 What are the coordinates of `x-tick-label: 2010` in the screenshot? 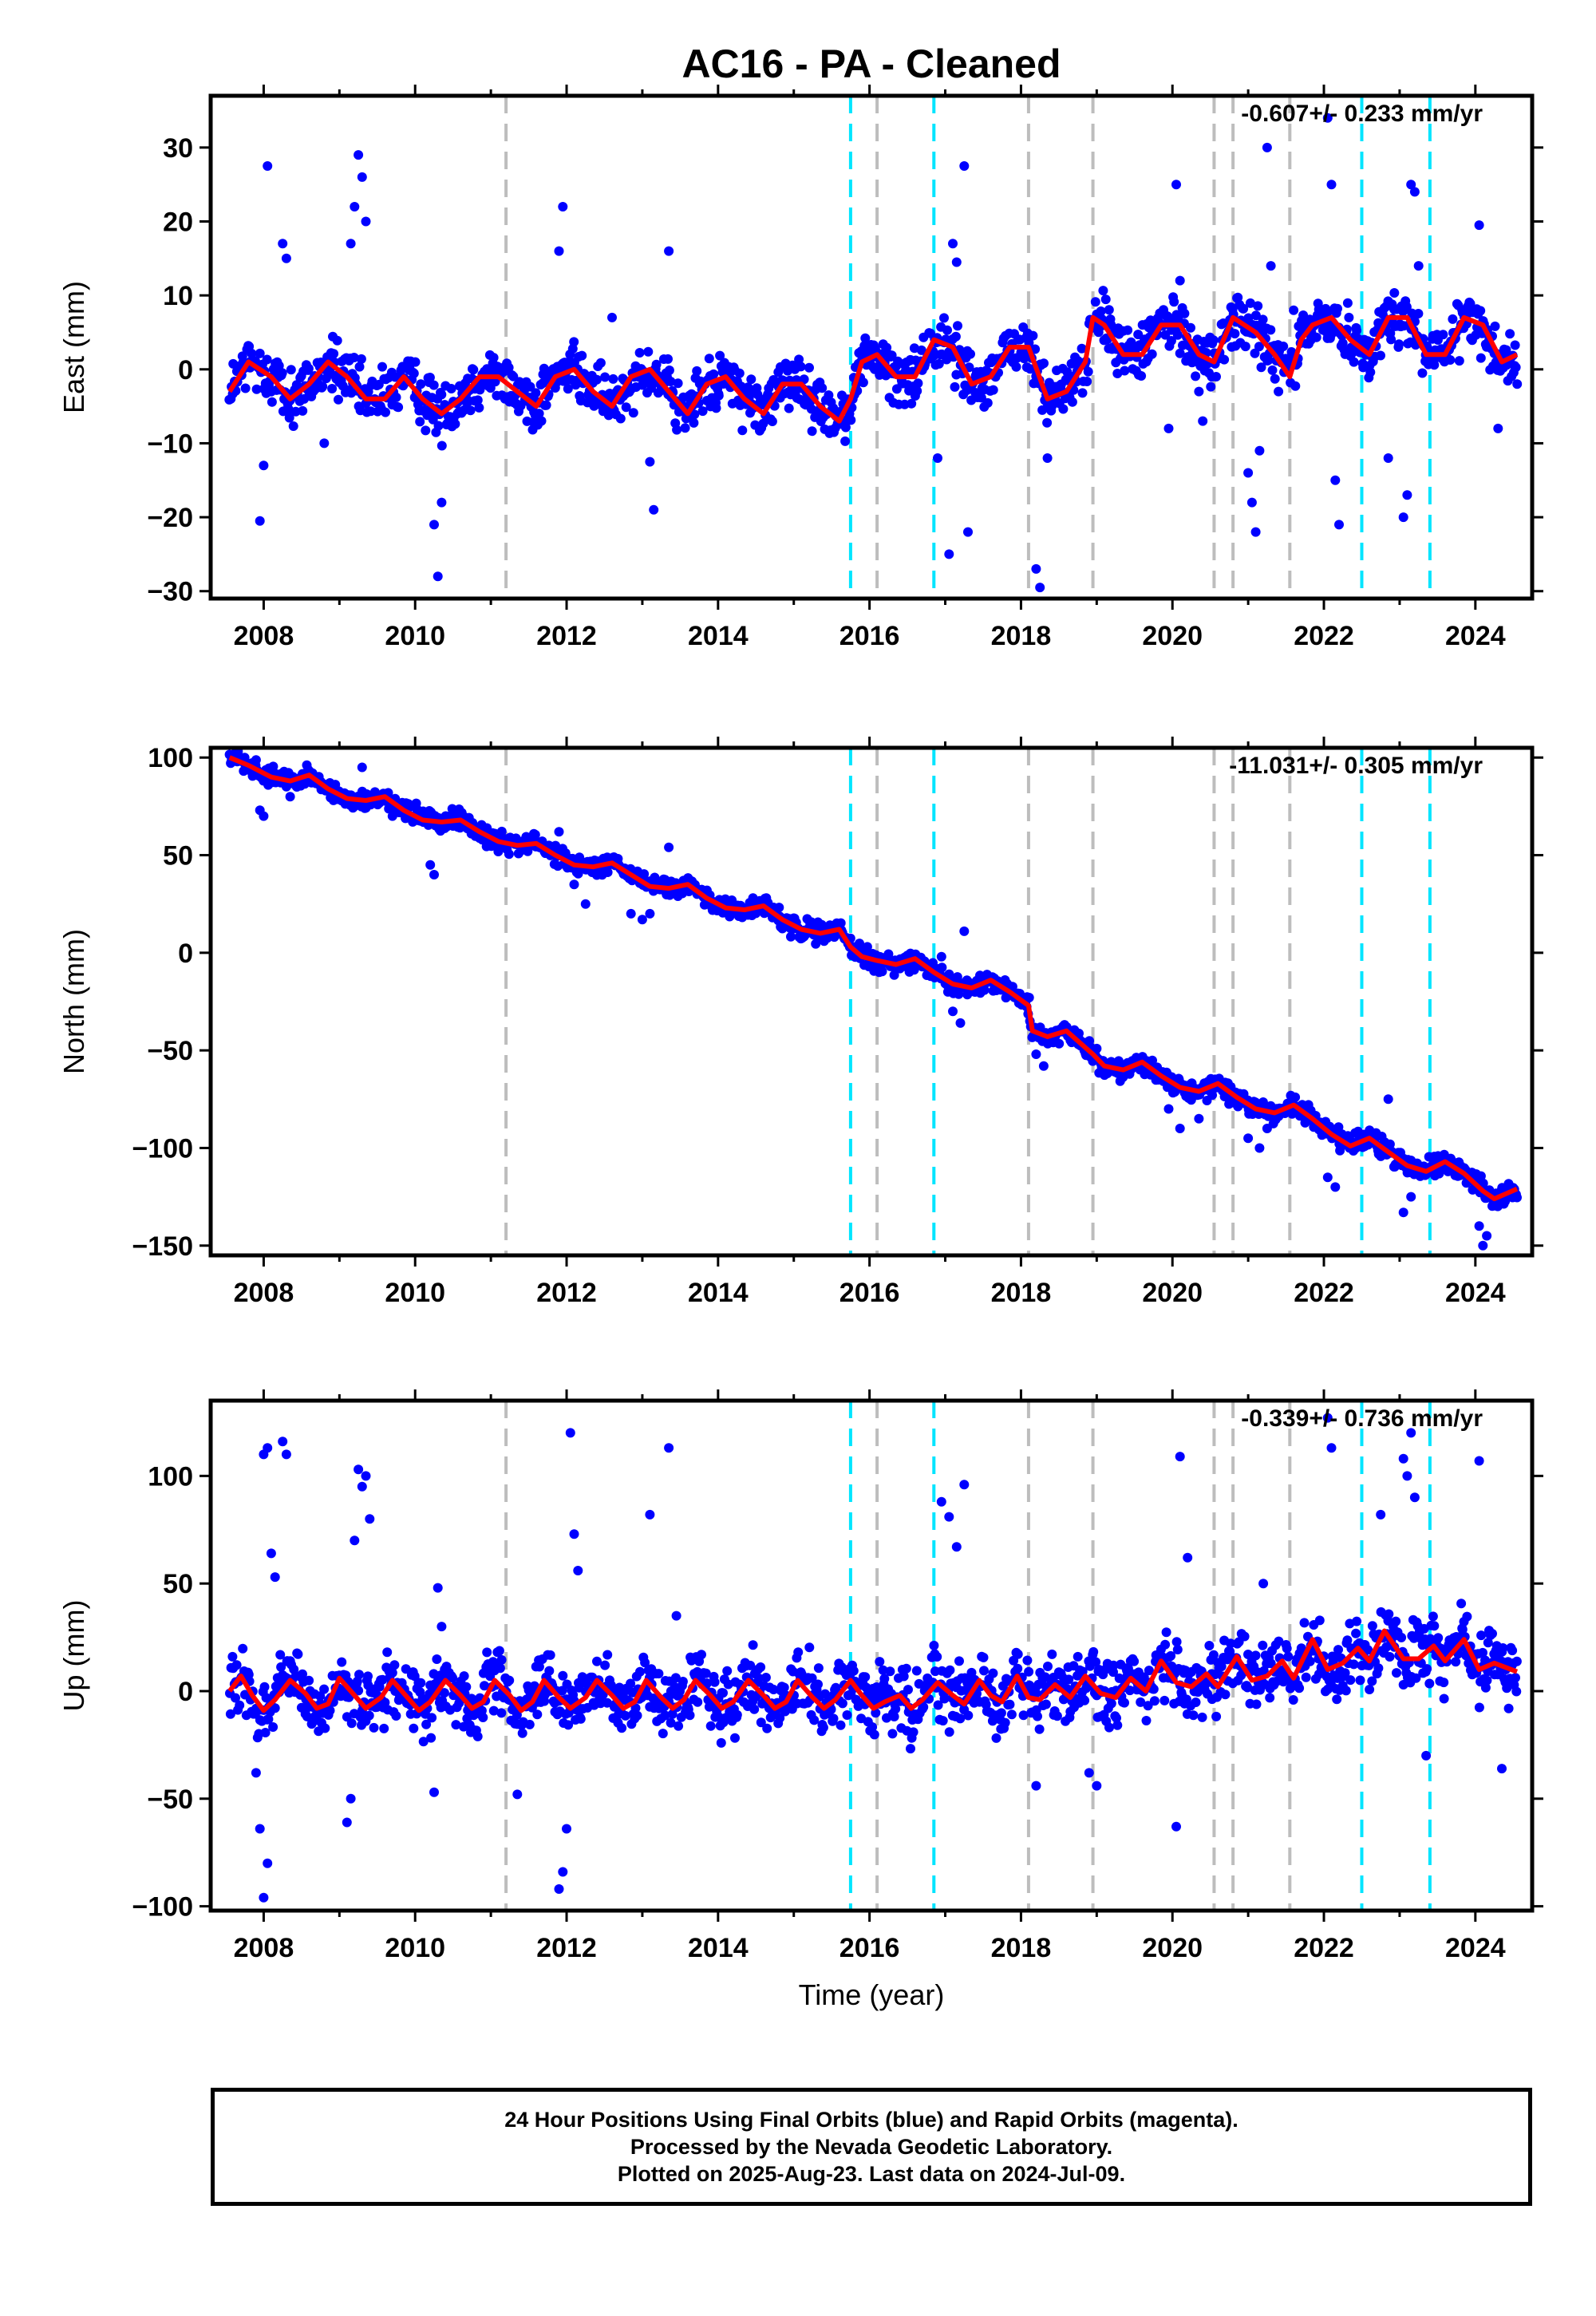 It's located at (415, 636).